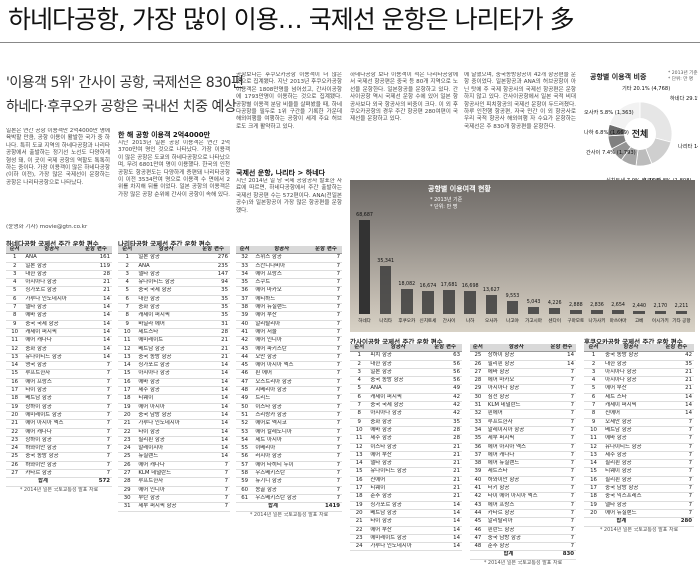 The width and height of the screenshot is (700, 567). Describe the element at coordinates (639, 414) in the screenshot. I see `table-row: 8 진에어 14` at that location.